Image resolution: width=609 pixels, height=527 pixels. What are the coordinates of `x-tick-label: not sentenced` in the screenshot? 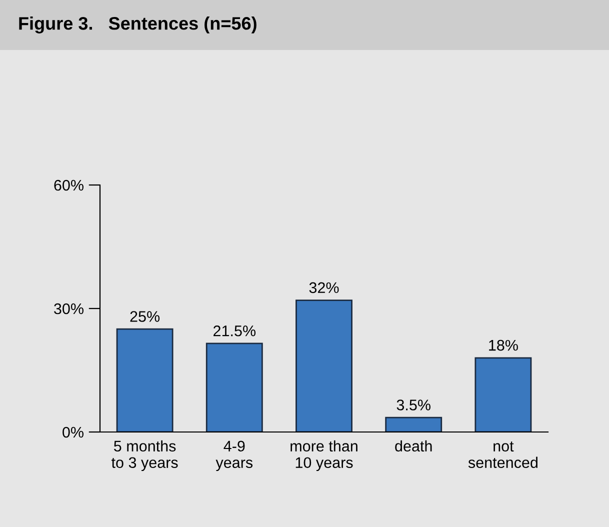 It's located at (503, 455).